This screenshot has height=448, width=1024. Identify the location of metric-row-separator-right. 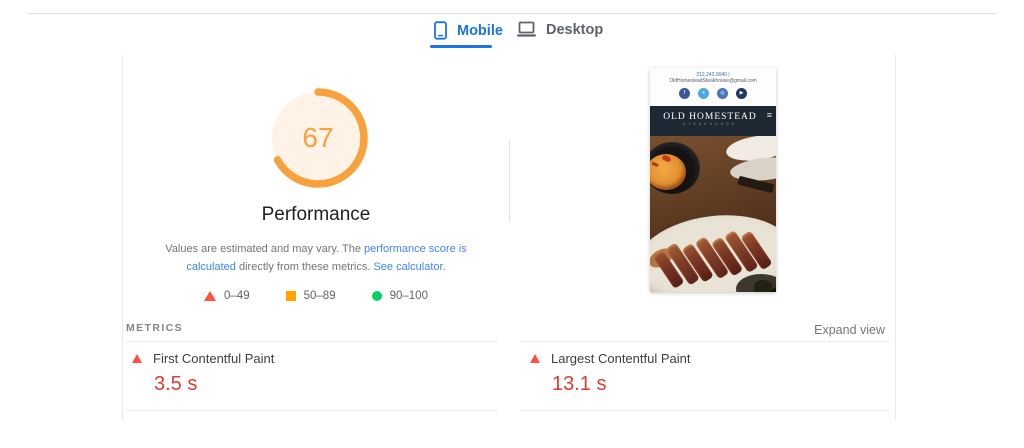
(705, 410).